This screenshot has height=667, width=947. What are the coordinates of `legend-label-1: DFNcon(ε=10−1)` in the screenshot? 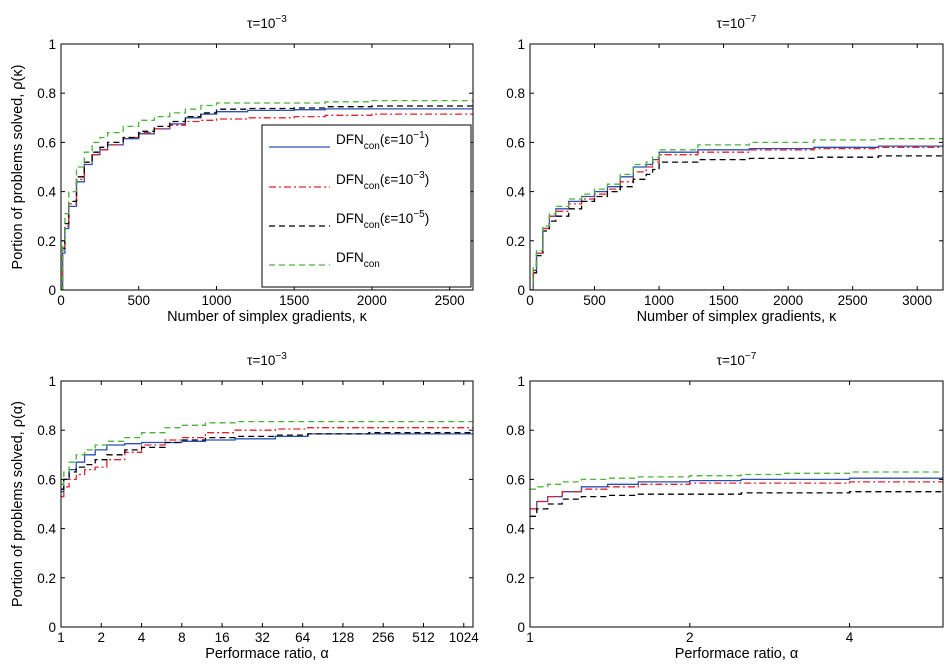 It's located at (382, 141).